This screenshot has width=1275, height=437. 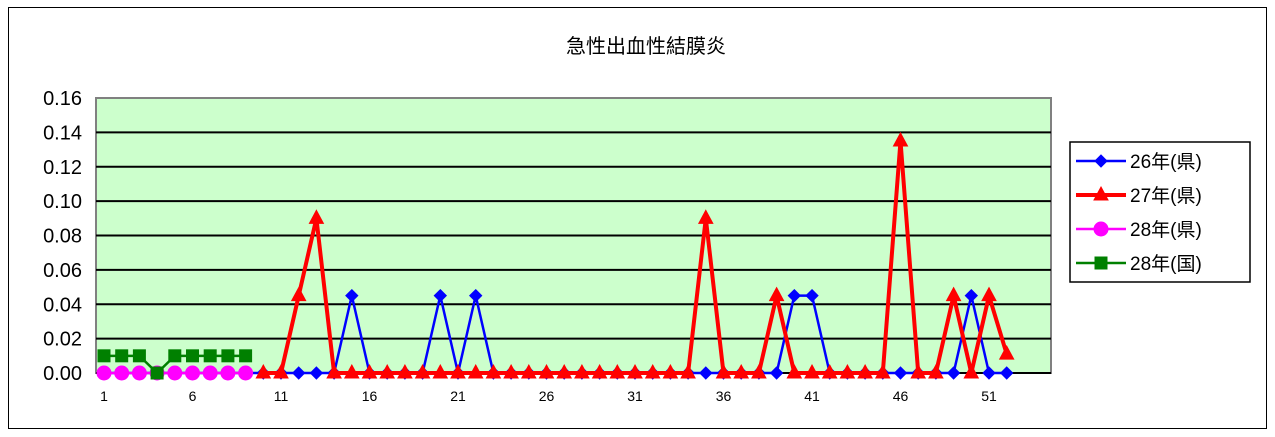 I want to click on y-tick-label: 0.16, so click(x=62, y=99).